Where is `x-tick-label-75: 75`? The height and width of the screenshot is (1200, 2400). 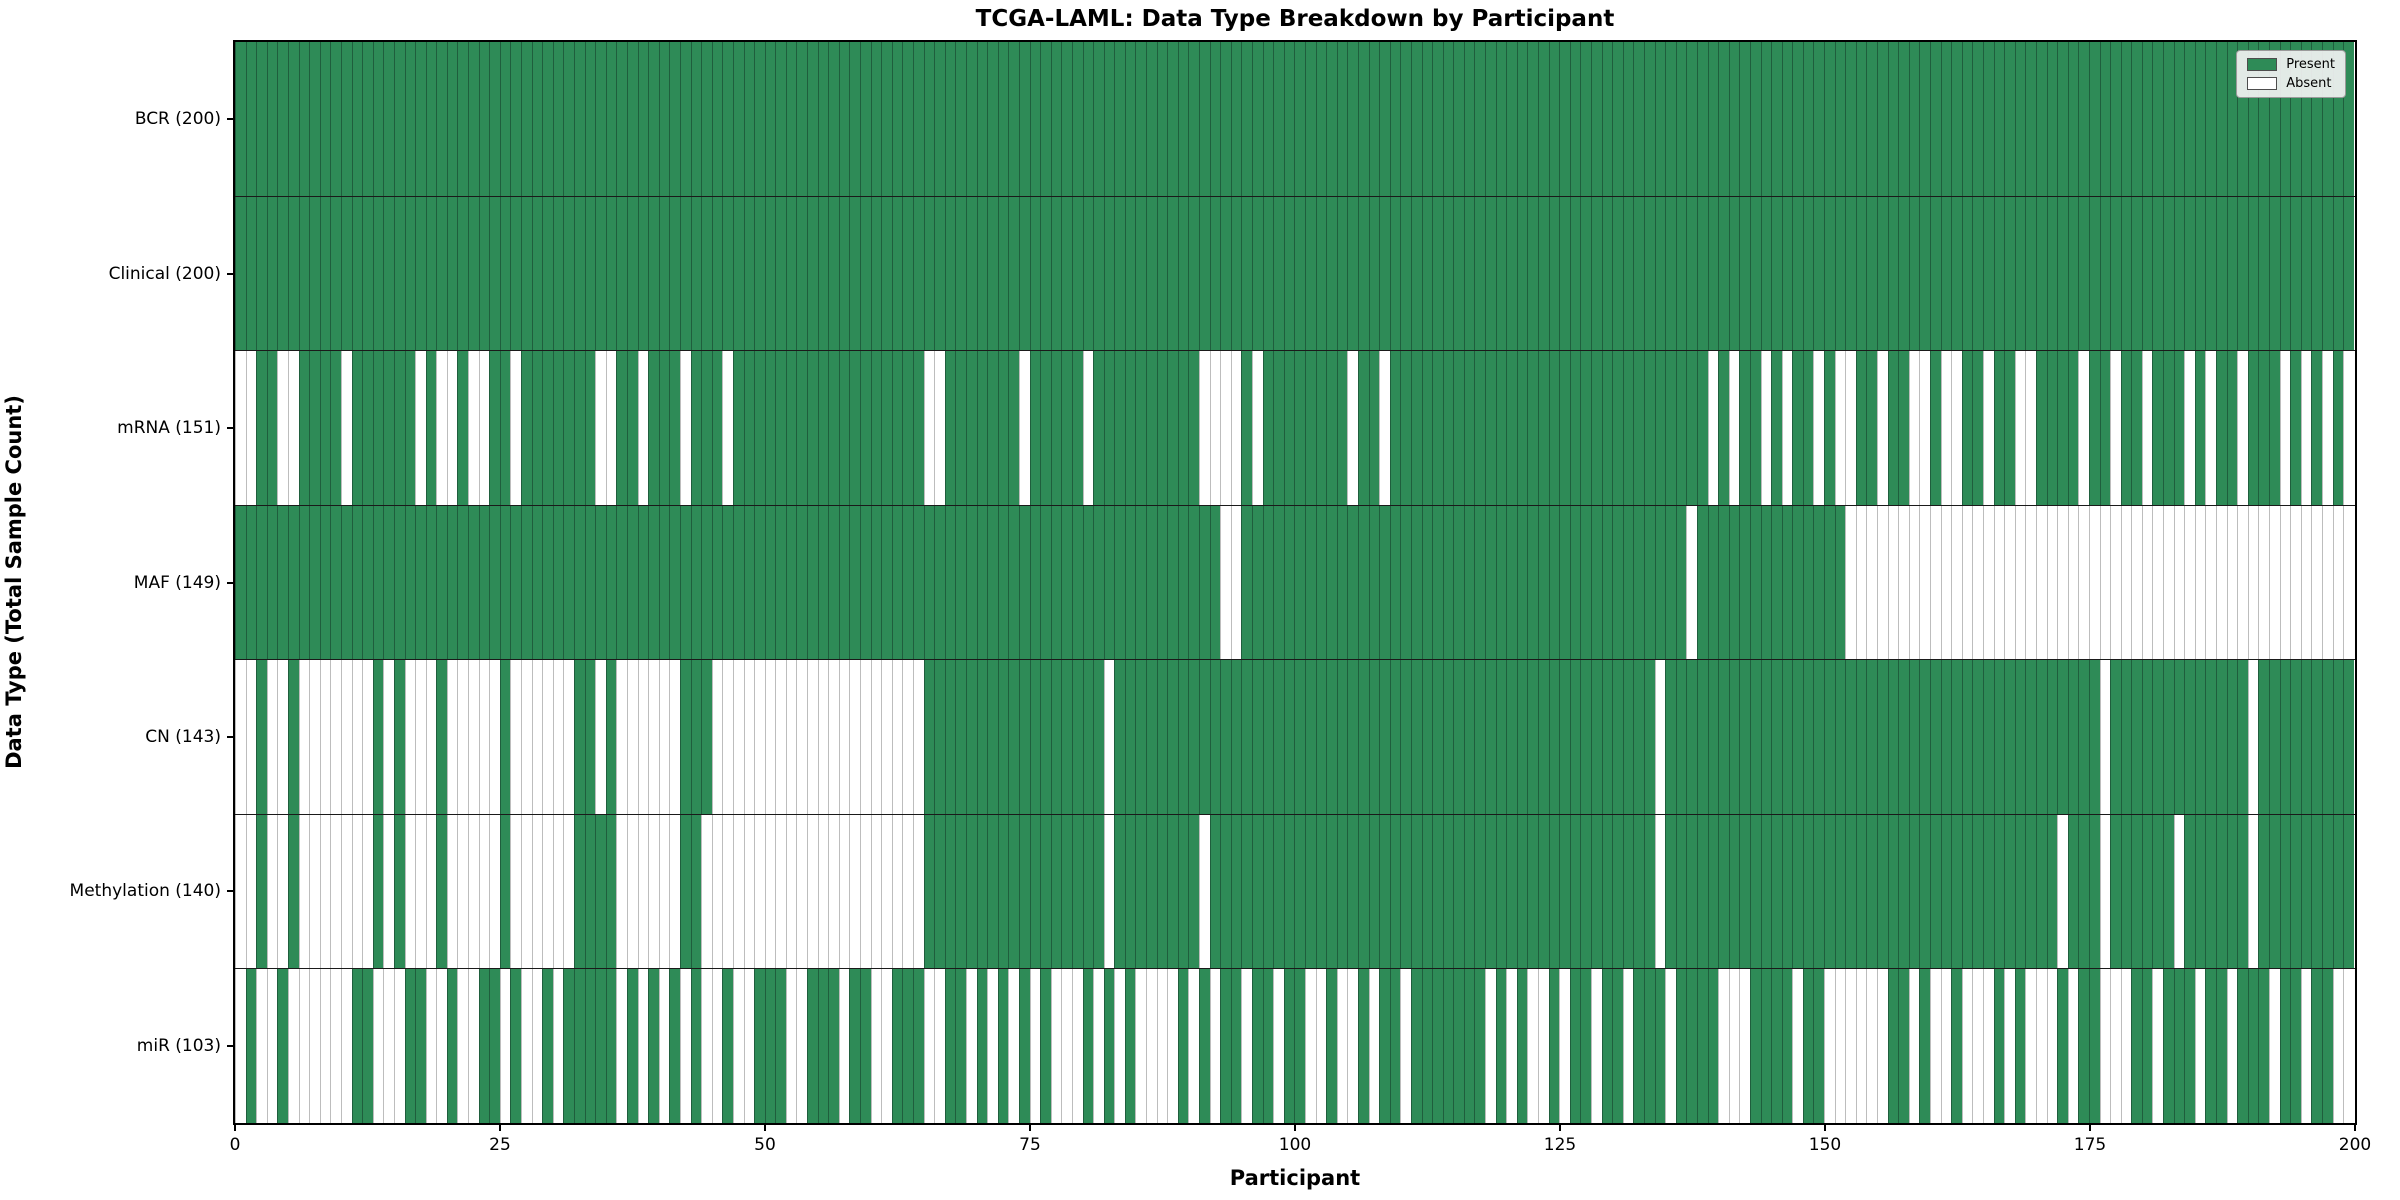
x-tick-label-75: 75 is located at coordinates (1030, 1145).